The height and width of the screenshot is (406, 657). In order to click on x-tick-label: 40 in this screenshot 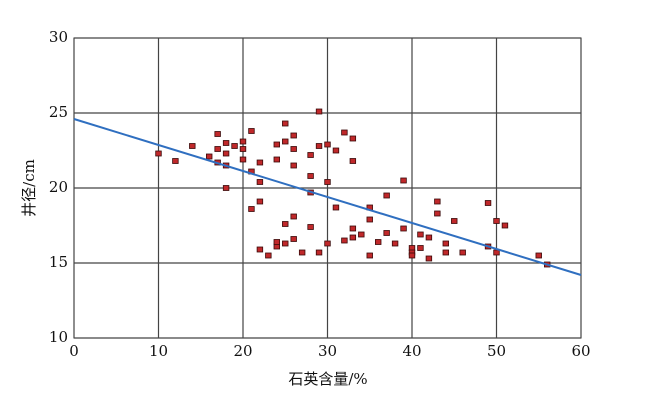, I will do `click(411, 351)`.